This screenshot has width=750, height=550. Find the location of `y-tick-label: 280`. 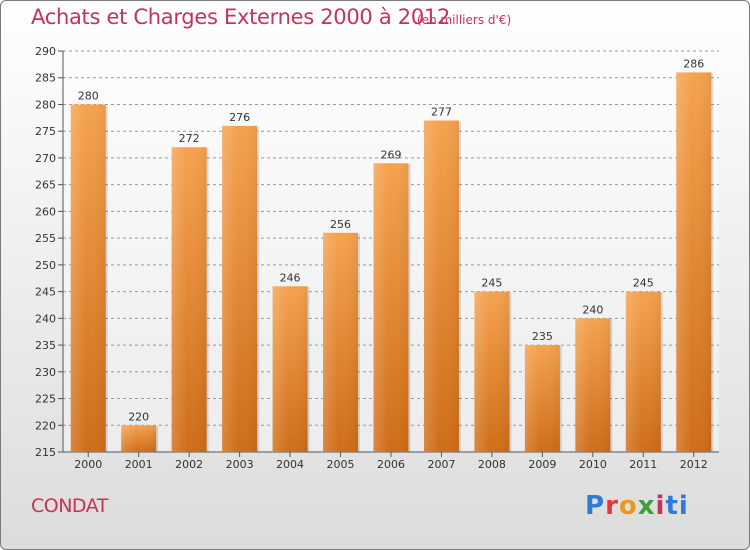

y-tick-label: 280 is located at coordinates (45, 104).